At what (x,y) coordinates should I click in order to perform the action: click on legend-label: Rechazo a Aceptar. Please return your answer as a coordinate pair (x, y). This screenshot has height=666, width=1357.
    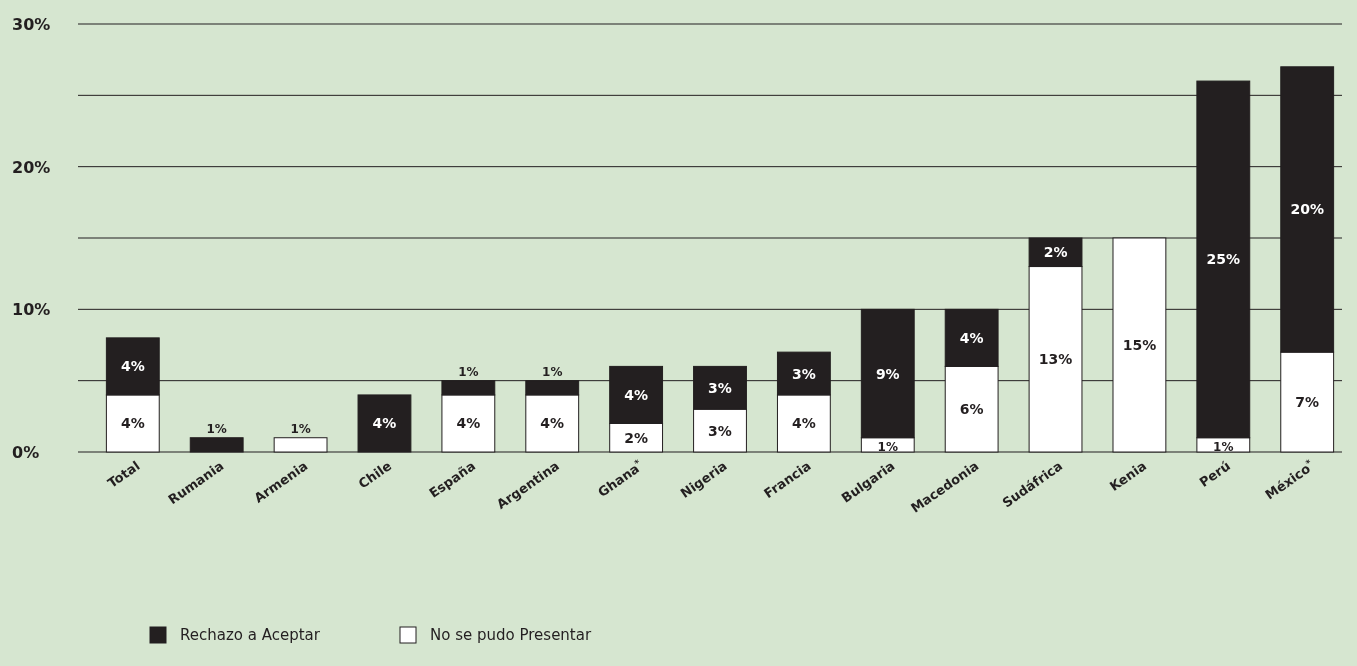
    Looking at the image, I should click on (250, 635).